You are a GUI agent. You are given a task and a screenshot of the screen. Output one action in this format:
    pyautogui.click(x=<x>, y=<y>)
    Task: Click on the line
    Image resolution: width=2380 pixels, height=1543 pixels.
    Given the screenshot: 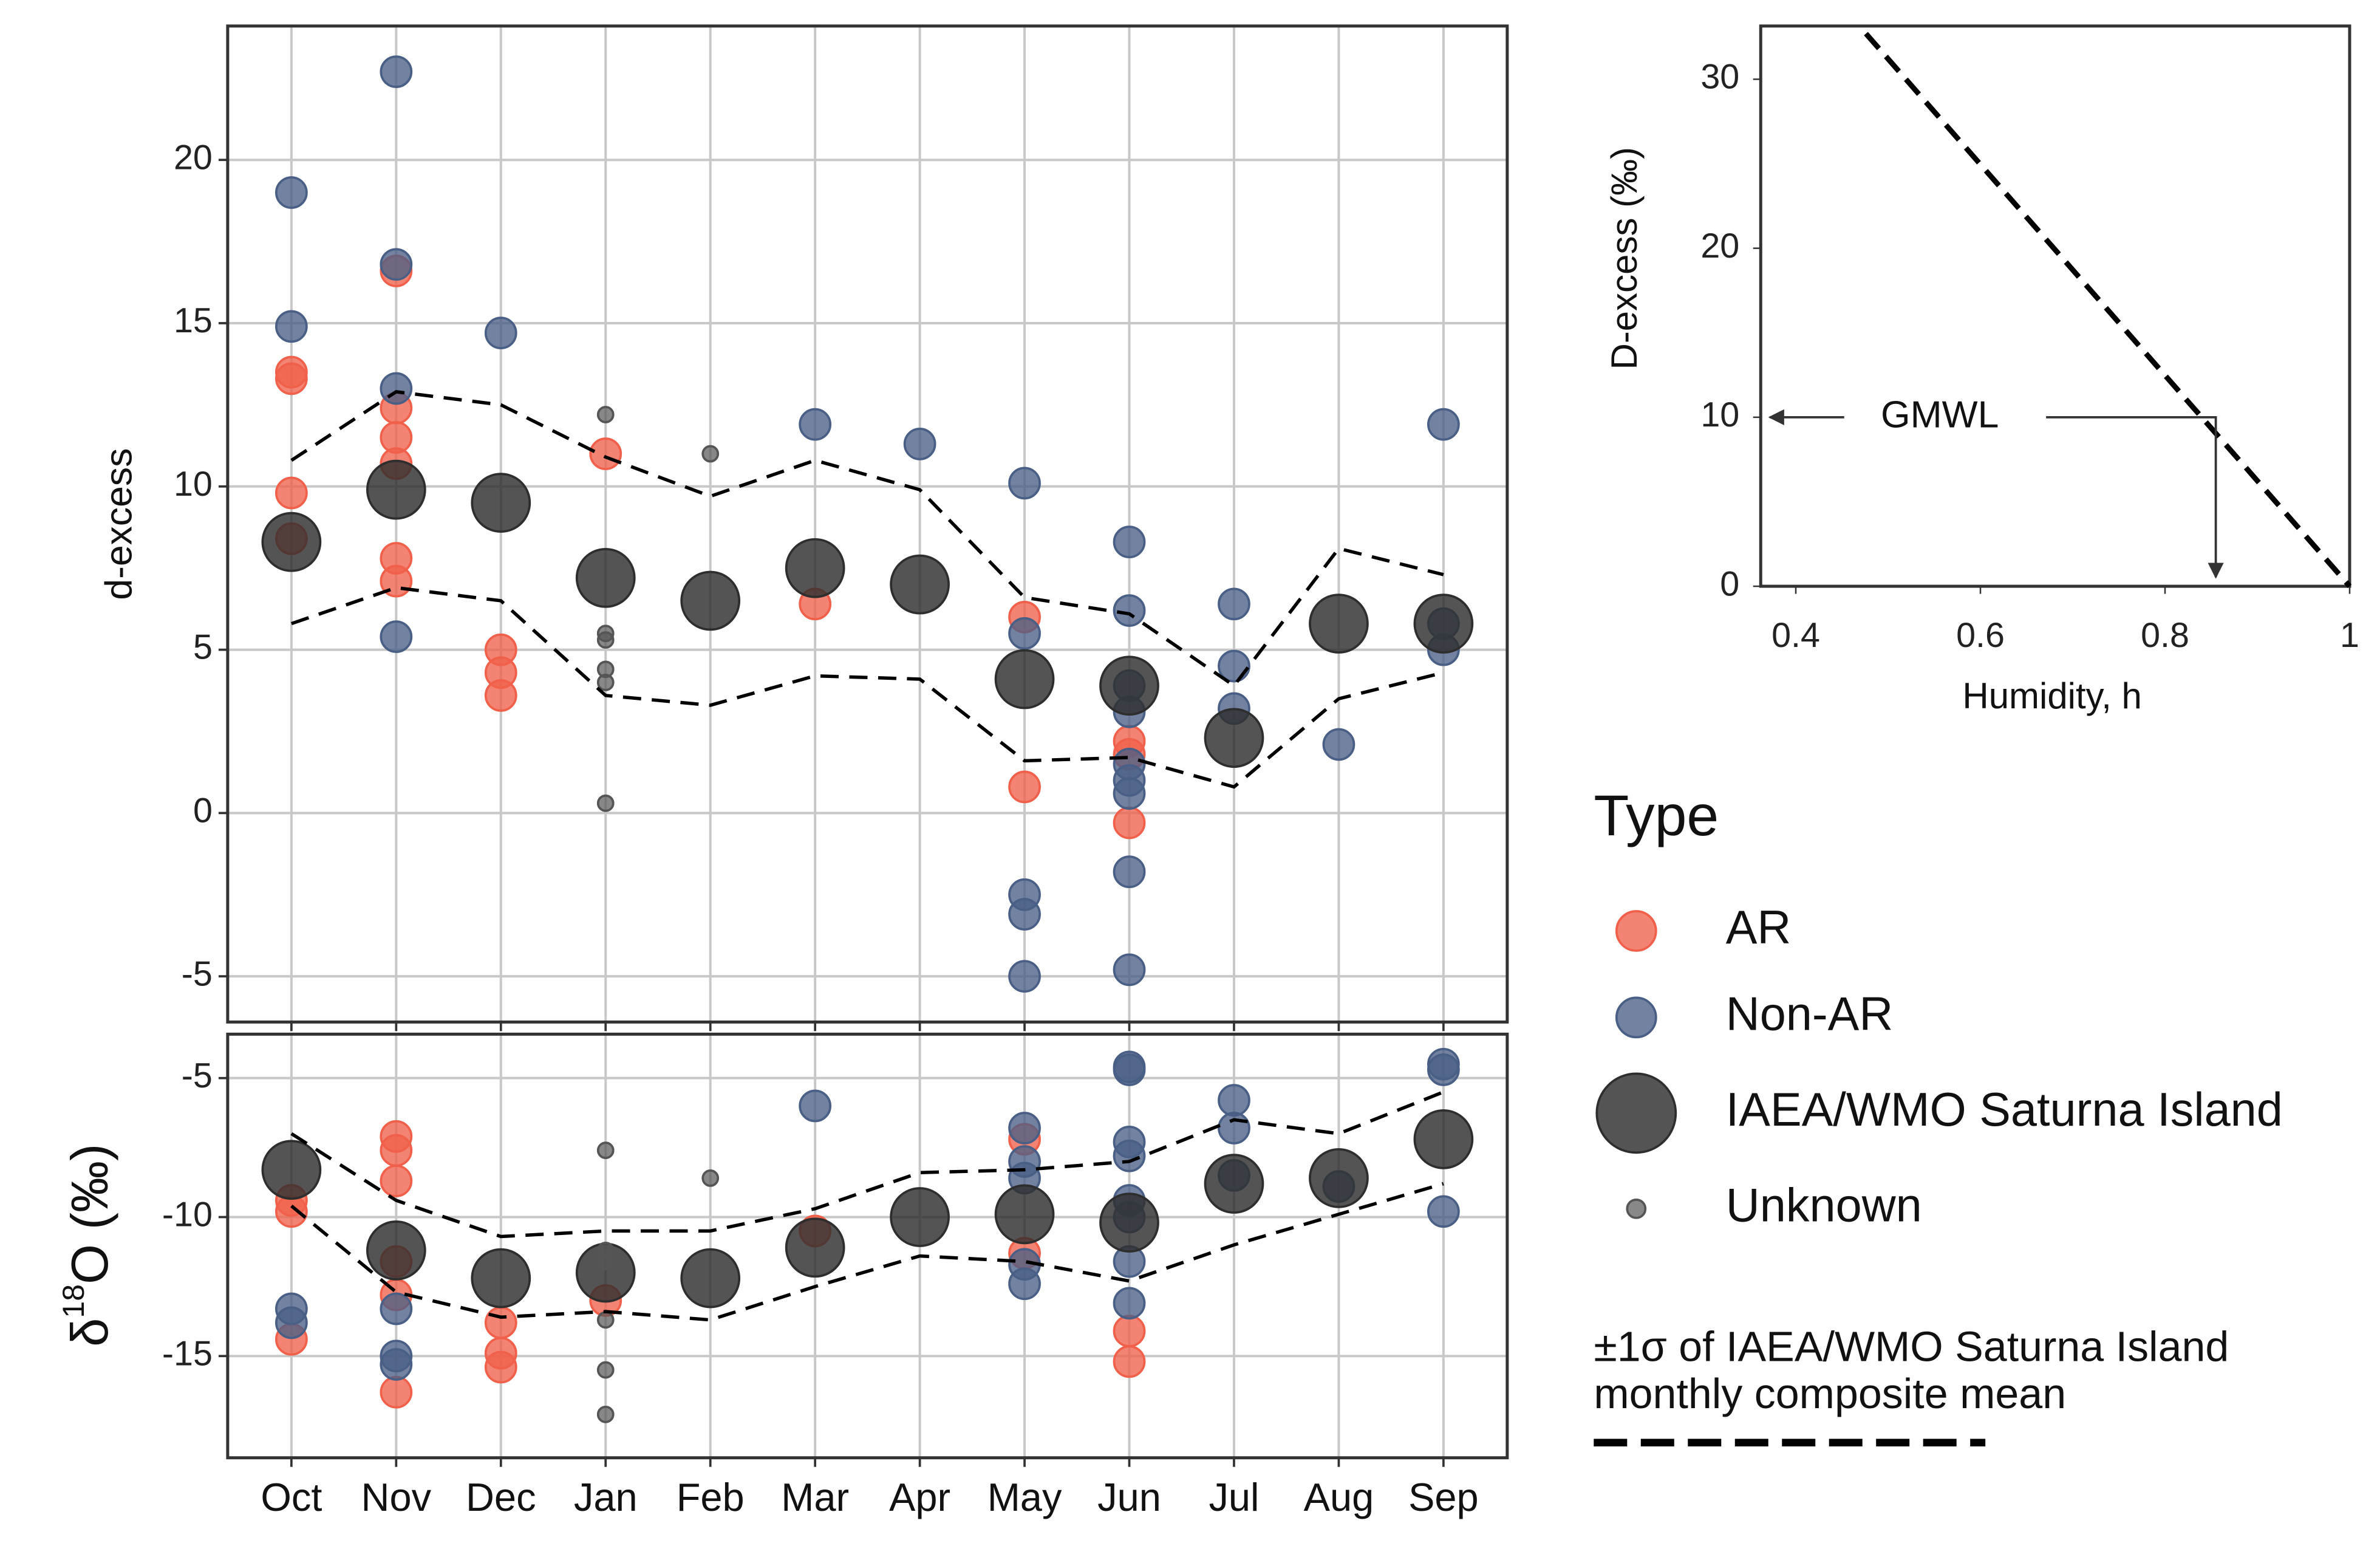 What is the action you would take?
    pyautogui.click(x=2108, y=310)
    